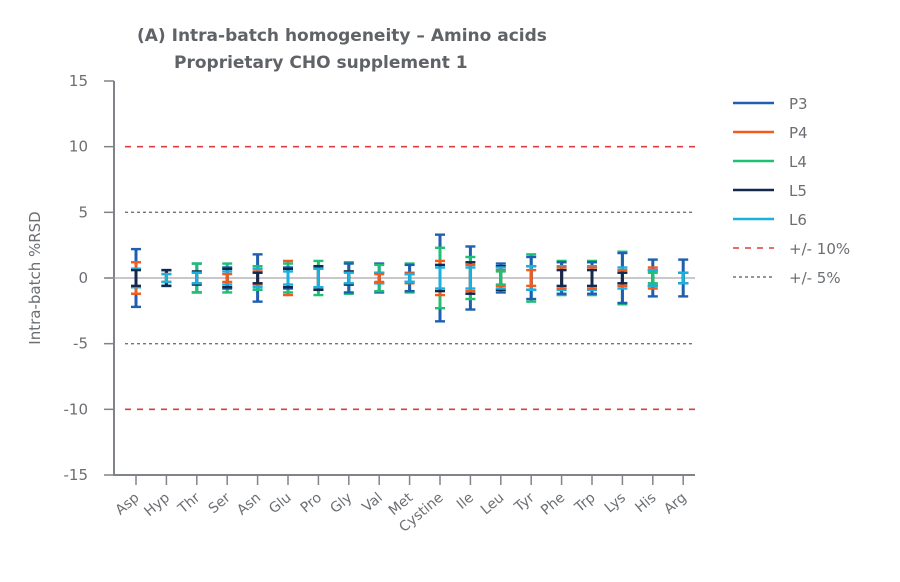  I want to click on y-tick-label: -15, so click(76, 475).